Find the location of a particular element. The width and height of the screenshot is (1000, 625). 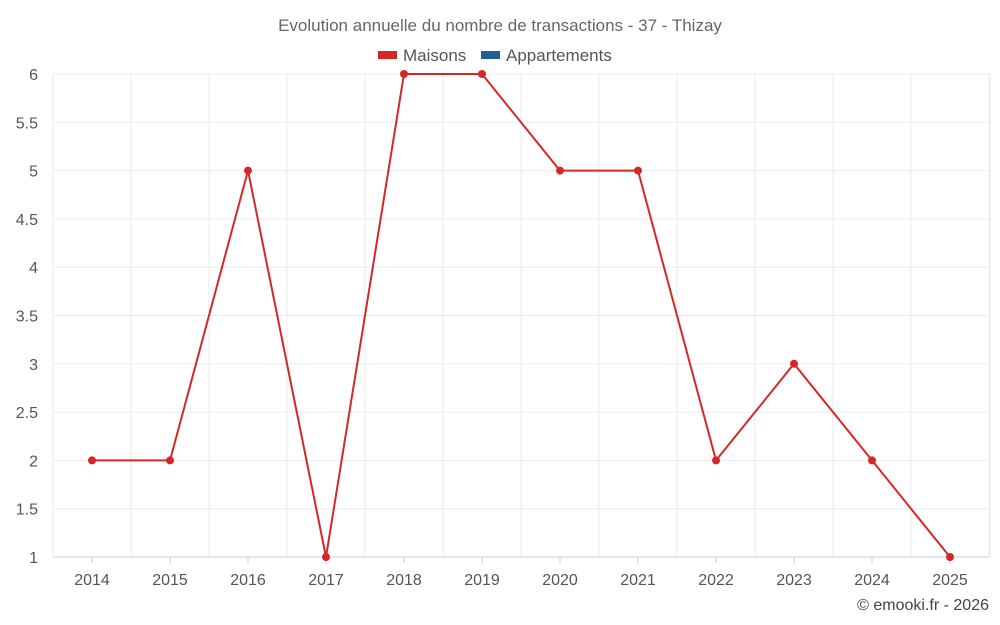

x-tick-label: 2019 is located at coordinates (482, 580).